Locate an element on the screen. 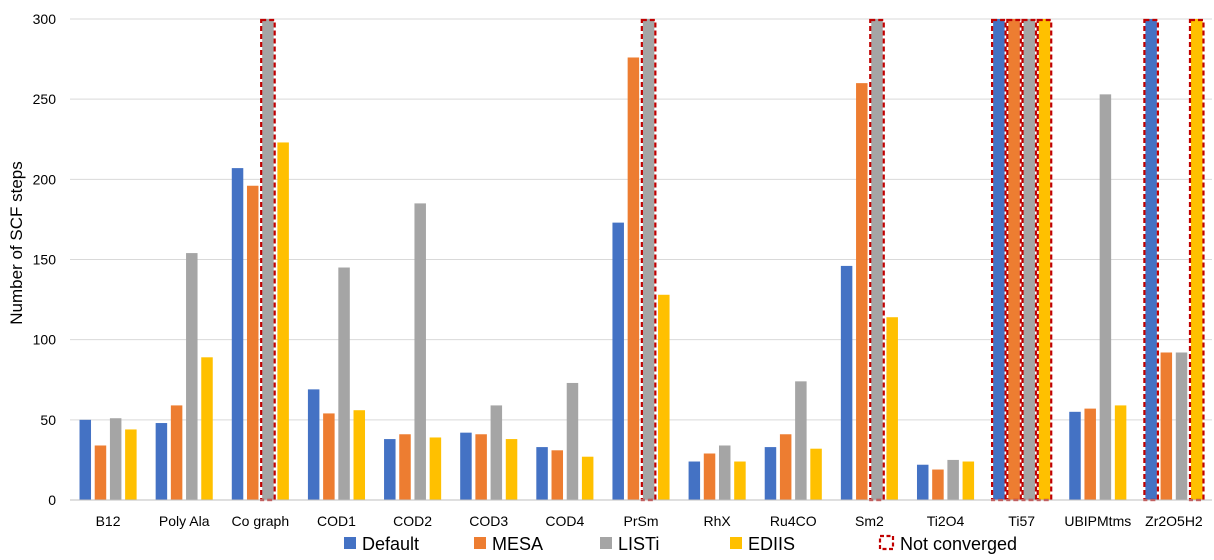  x-tick-label: Poly Ala is located at coordinates (184, 521).